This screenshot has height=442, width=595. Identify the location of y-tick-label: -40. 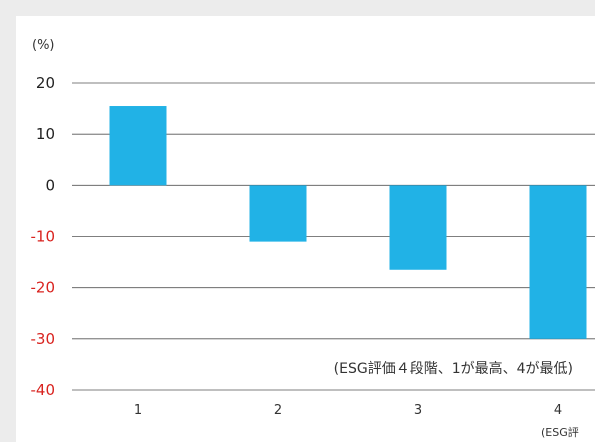
(43, 390).